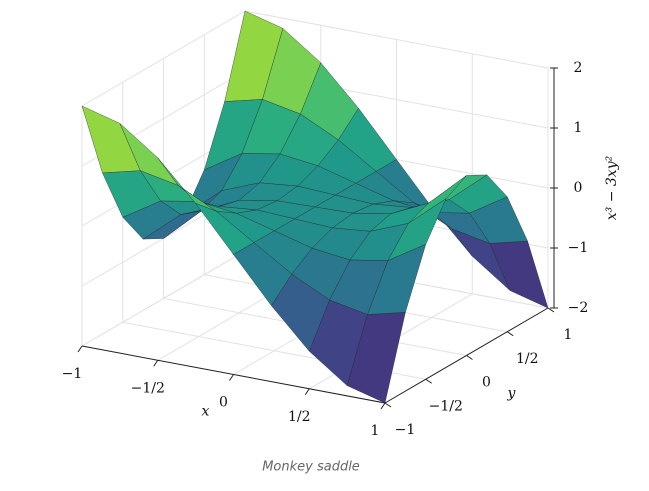  I want to click on y-tick-label: 1, so click(568, 335).